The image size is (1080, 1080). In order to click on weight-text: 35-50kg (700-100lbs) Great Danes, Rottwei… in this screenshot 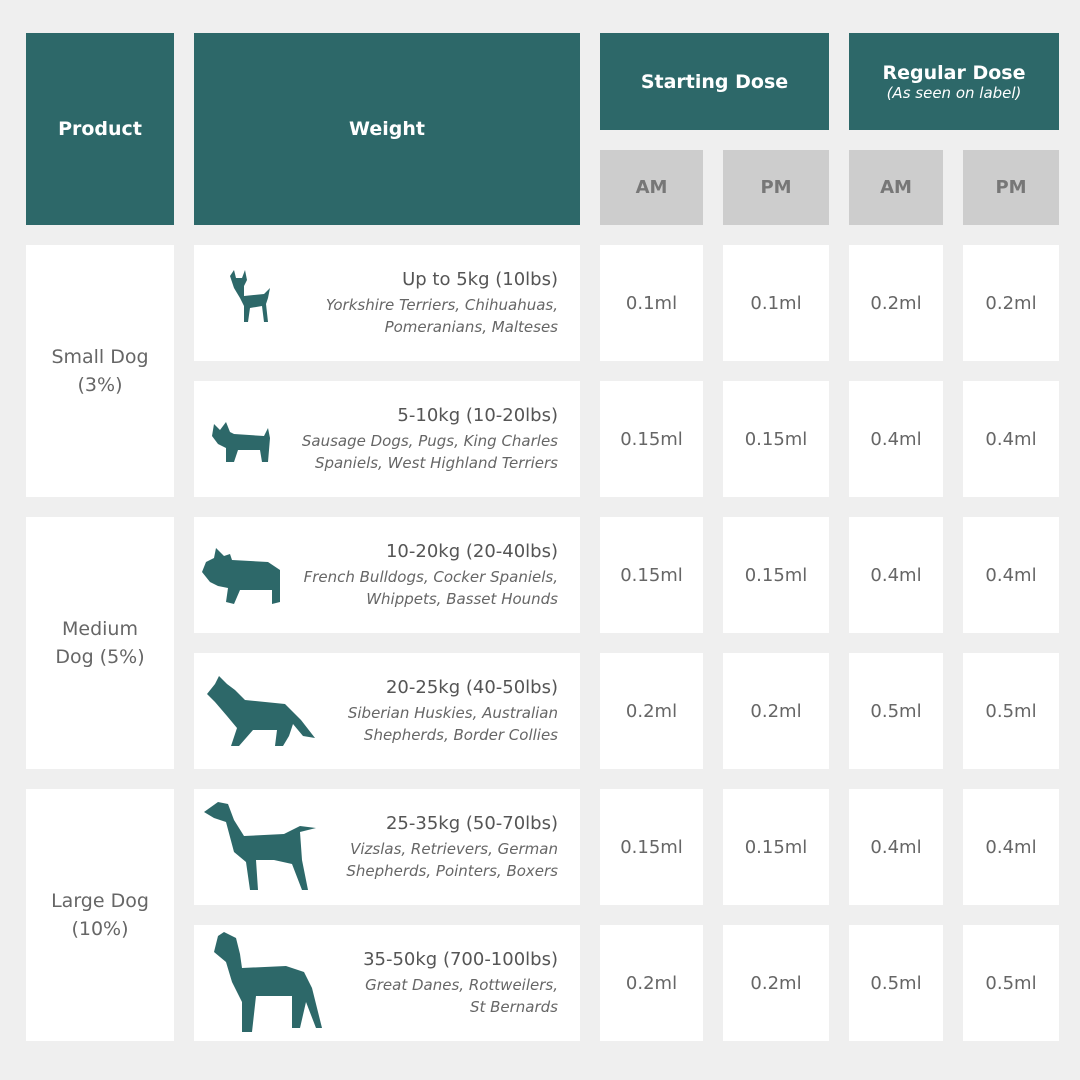, I will do `click(460, 983)`.